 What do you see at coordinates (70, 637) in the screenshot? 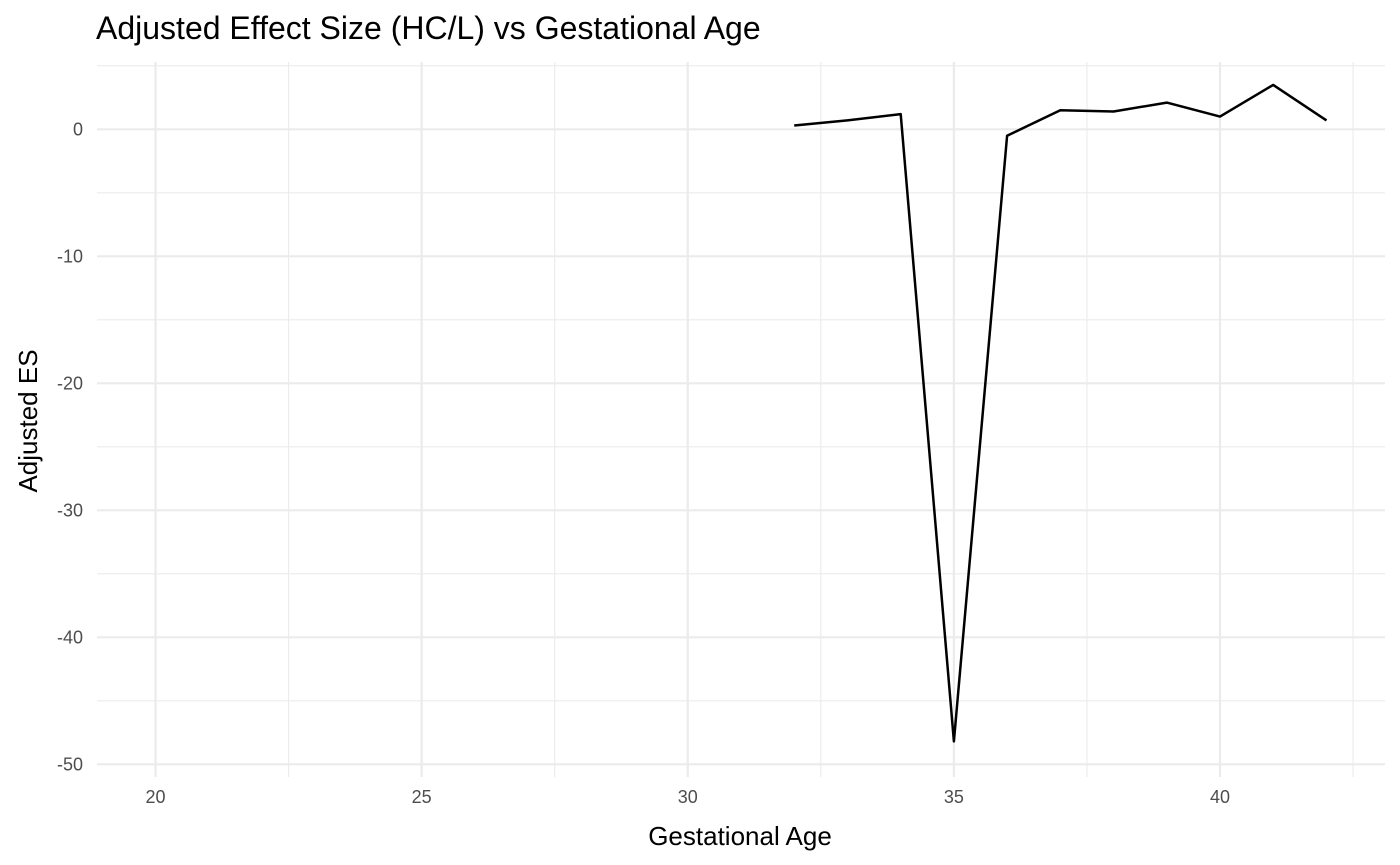
I see `y-tick-label: -40` at bounding box center [70, 637].